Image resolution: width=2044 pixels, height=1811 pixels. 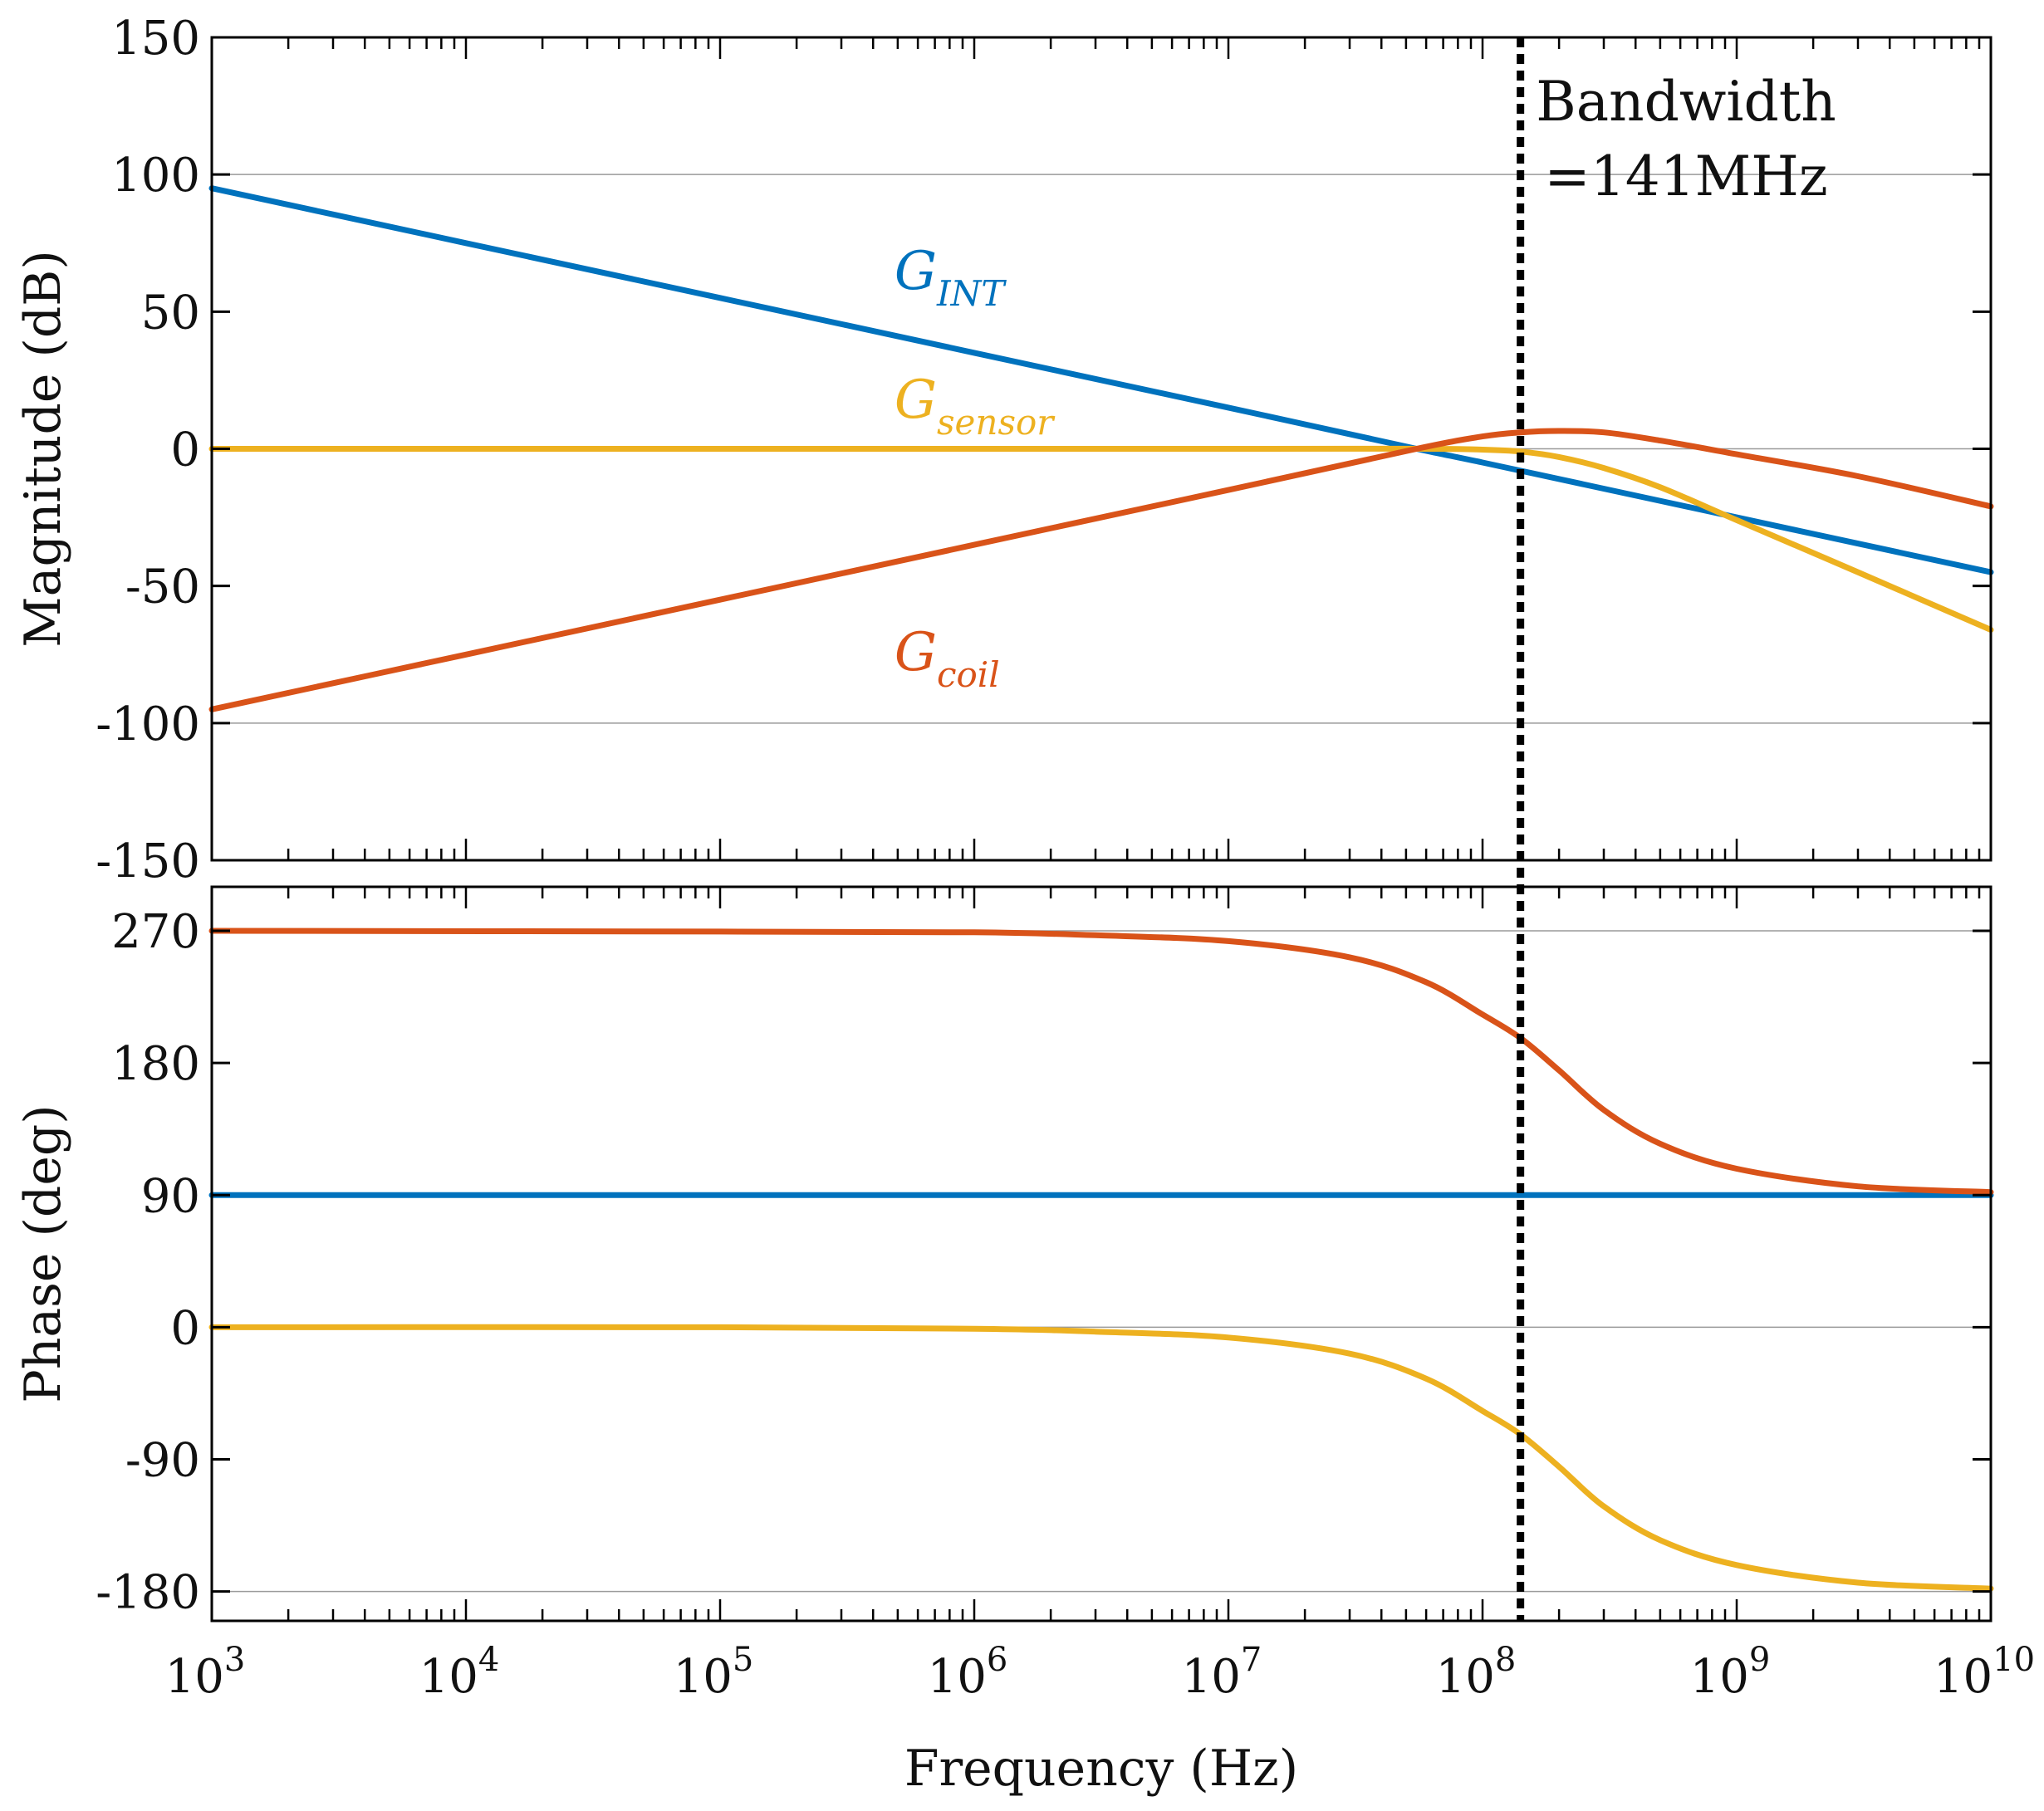 What do you see at coordinates (459, 1672) in the screenshot?
I see `phase-xtick-label: 10⁴` at bounding box center [459, 1672].